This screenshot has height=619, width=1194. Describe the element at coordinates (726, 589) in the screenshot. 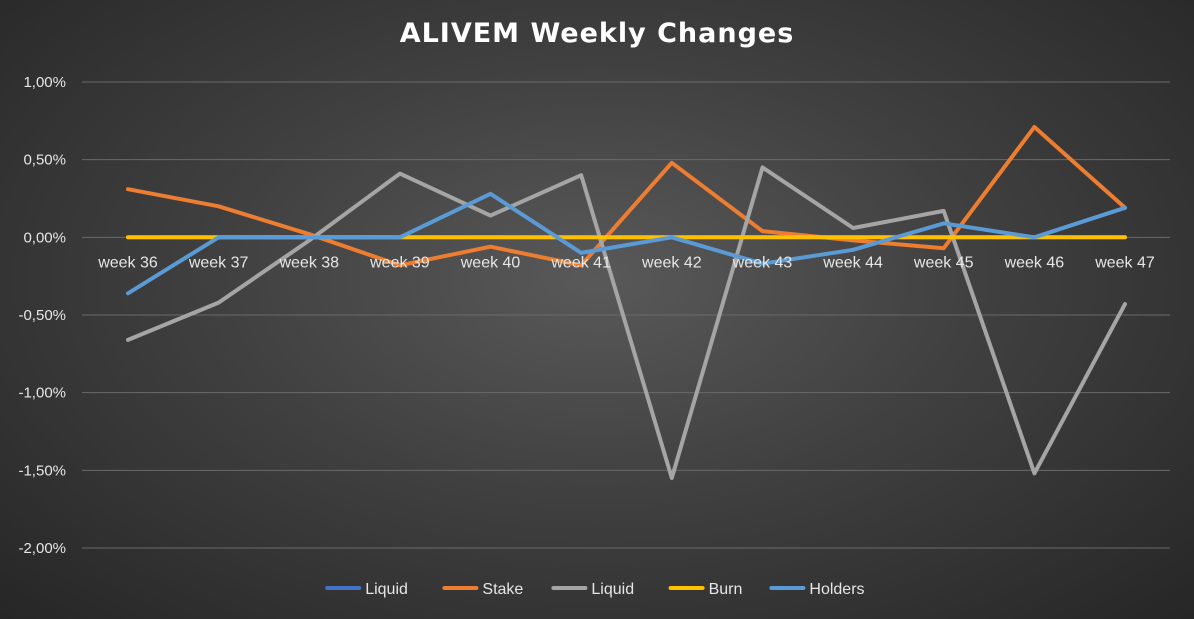

I see `legend-label: Burn` at that location.